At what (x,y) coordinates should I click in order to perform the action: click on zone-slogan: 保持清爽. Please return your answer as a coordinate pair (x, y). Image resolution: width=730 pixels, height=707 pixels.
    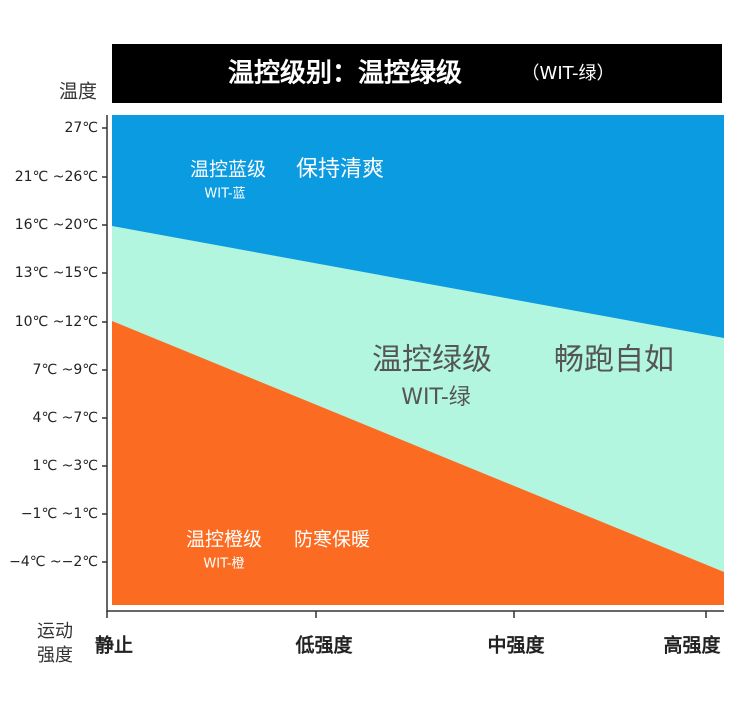
    Looking at the image, I should click on (340, 169).